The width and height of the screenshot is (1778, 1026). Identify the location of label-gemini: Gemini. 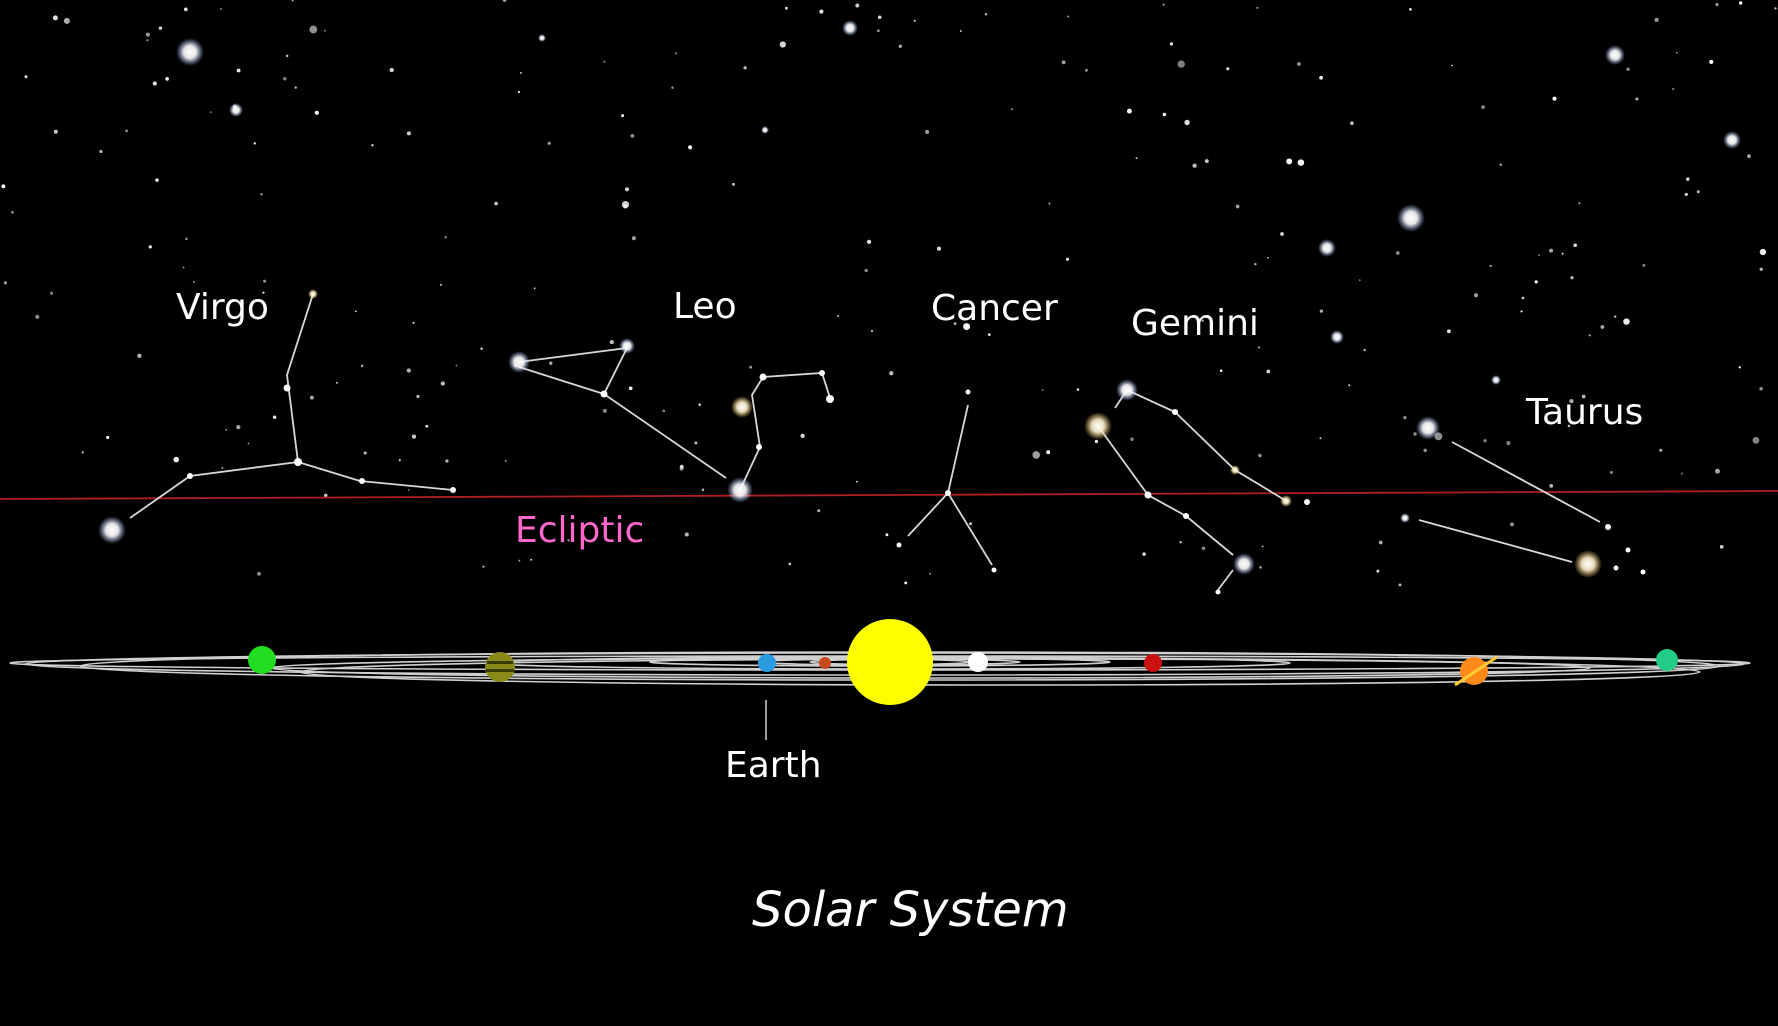
(1195, 323).